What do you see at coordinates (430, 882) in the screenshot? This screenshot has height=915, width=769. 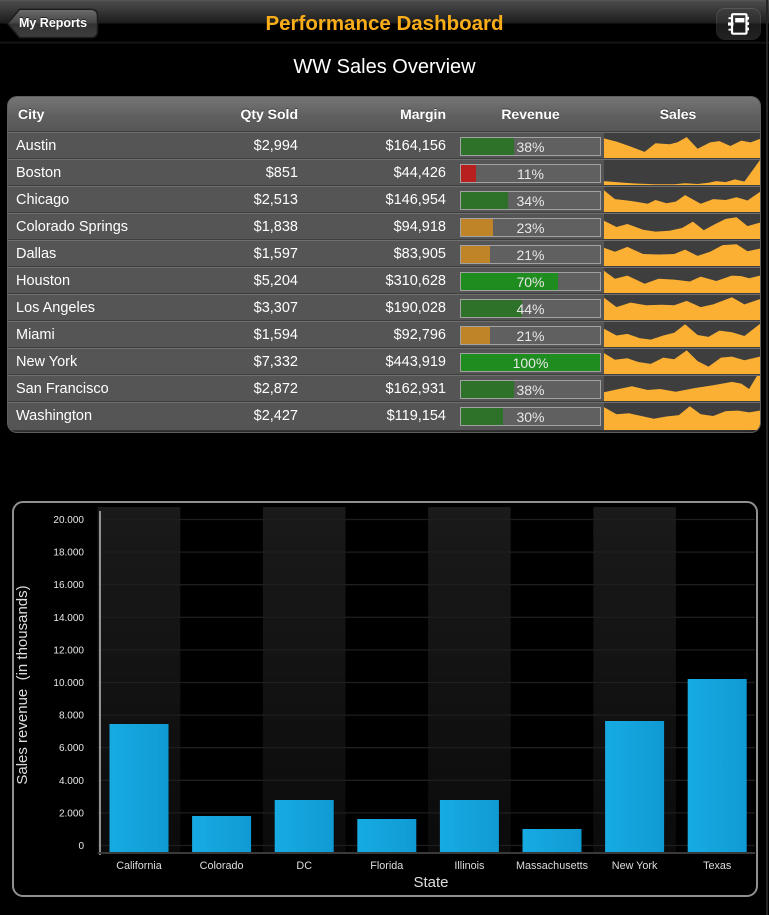 I see `svg-text: State` at bounding box center [430, 882].